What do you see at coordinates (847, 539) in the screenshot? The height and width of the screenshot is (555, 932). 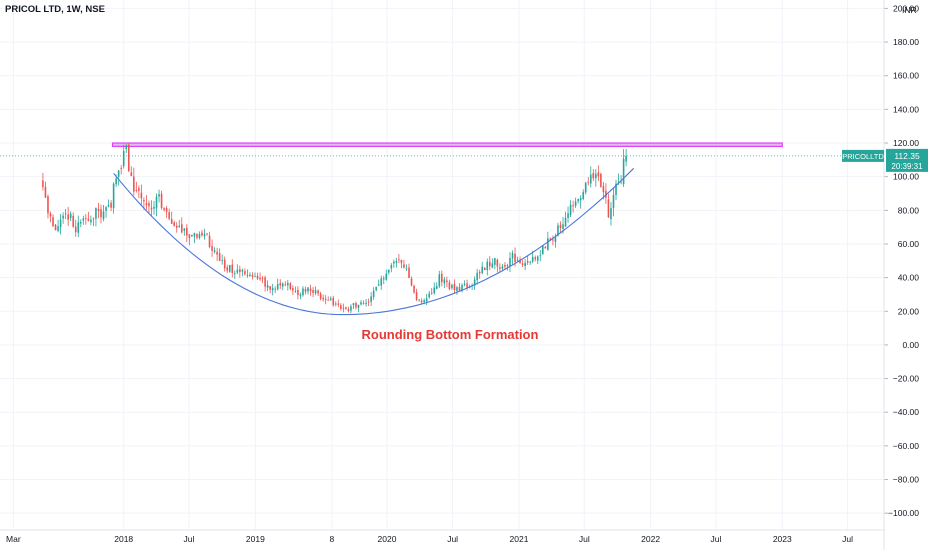 I see `x-tick-label: Jul` at bounding box center [847, 539].